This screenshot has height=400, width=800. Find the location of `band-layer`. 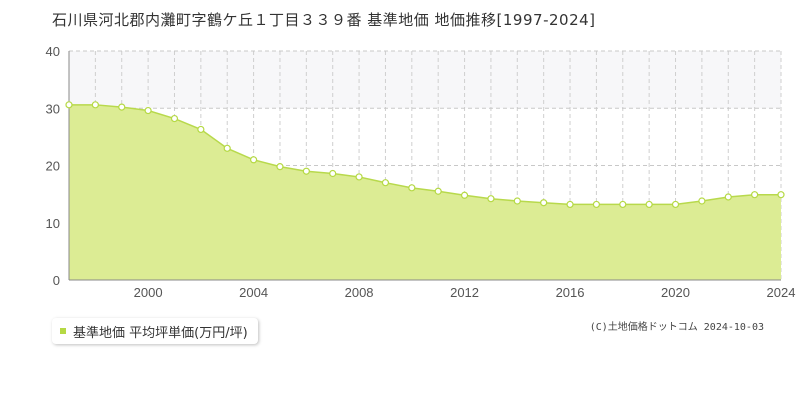

band-layer is located at coordinates (425, 80).